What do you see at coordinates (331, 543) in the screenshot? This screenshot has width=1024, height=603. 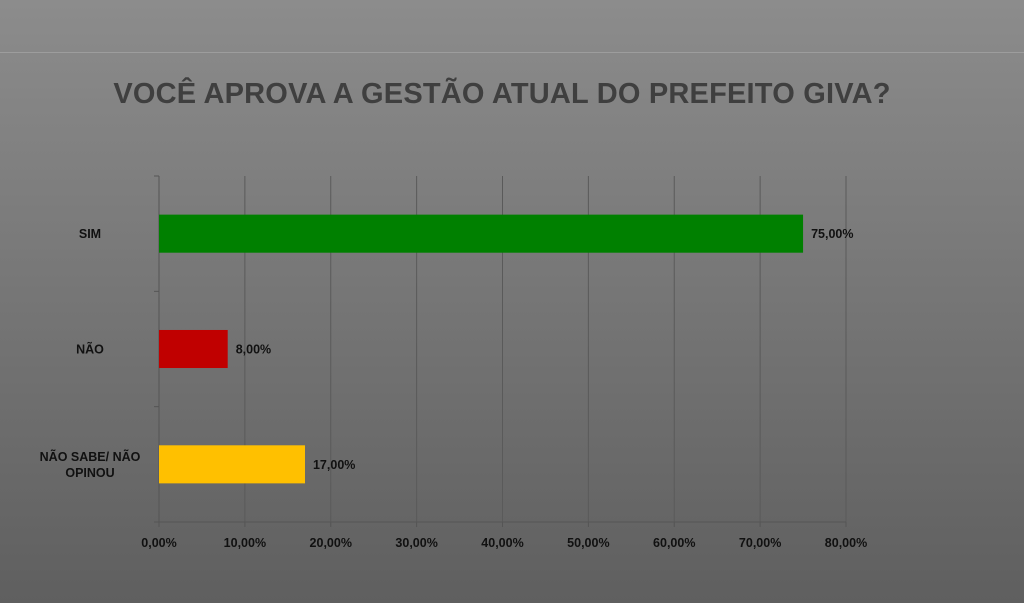 I see `x-tick-label-2: 20,00%` at bounding box center [331, 543].